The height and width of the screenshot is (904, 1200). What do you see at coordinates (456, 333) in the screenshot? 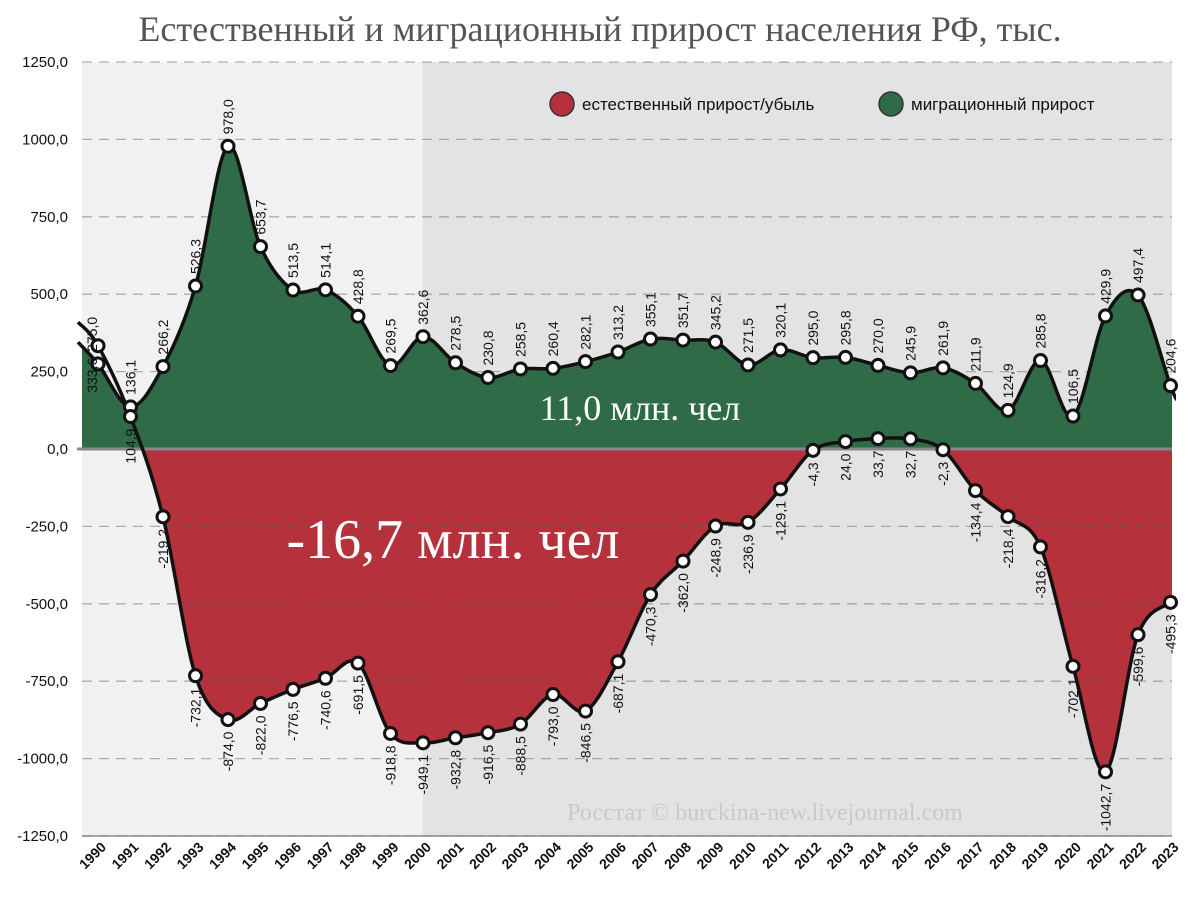
I see `migration-data-label: 278,5` at bounding box center [456, 333].